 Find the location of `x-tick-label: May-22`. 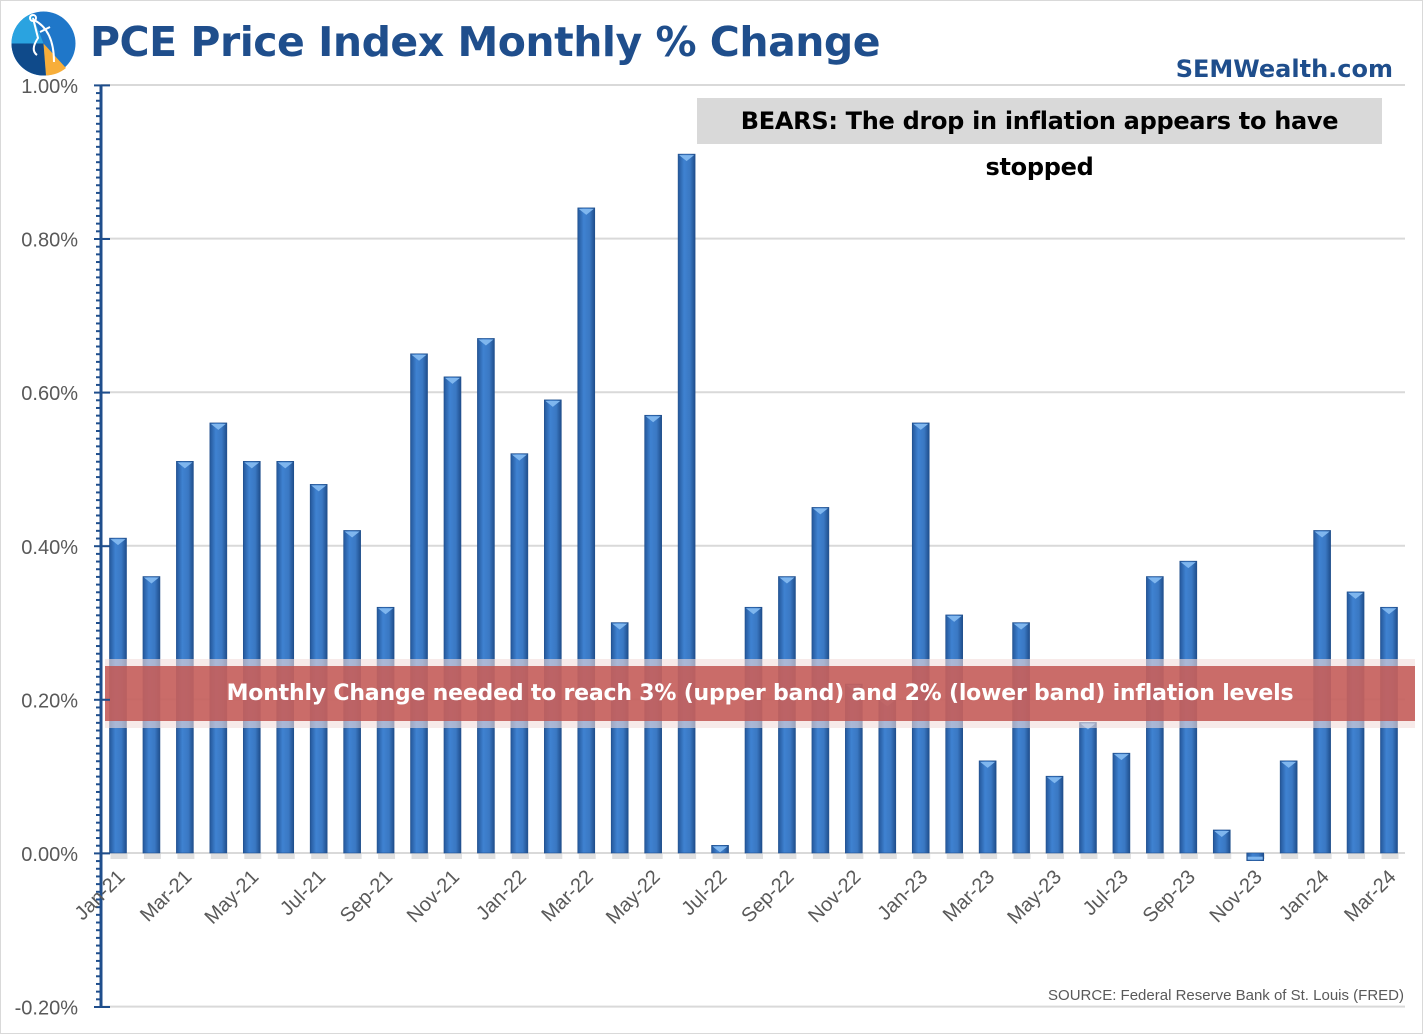

x-tick-label: May-22 is located at coordinates (633, 897).